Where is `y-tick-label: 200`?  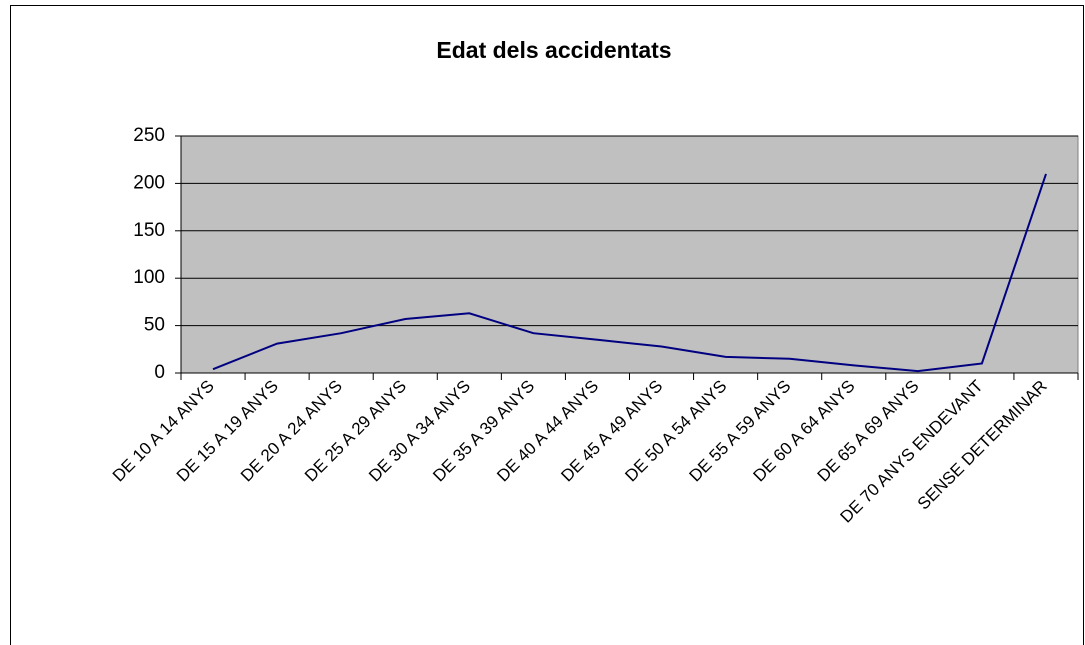
y-tick-label: 200 is located at coordinates (149, 182).